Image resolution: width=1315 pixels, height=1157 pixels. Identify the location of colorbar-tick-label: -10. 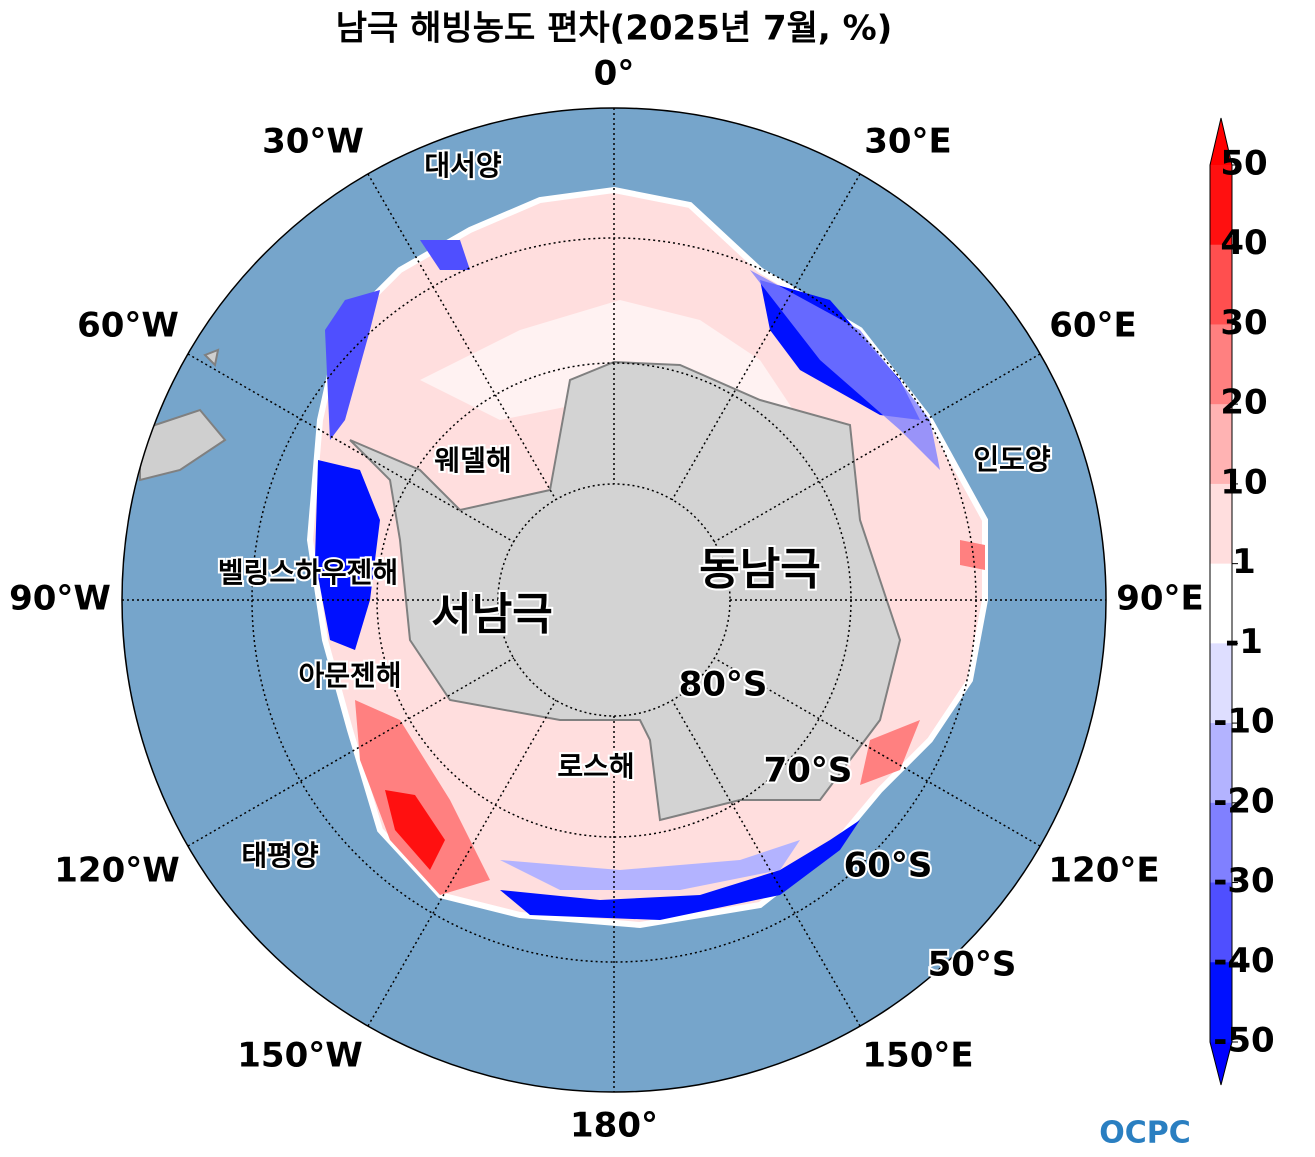
(1243, 722).